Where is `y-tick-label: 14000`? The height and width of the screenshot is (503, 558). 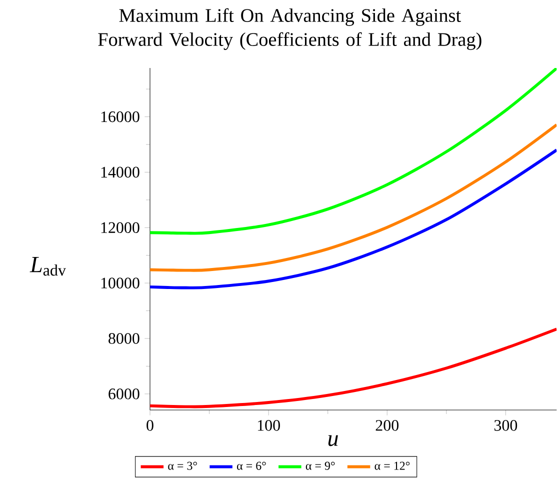
y-tick-label: 14000 is located at coordinates (120, 172).